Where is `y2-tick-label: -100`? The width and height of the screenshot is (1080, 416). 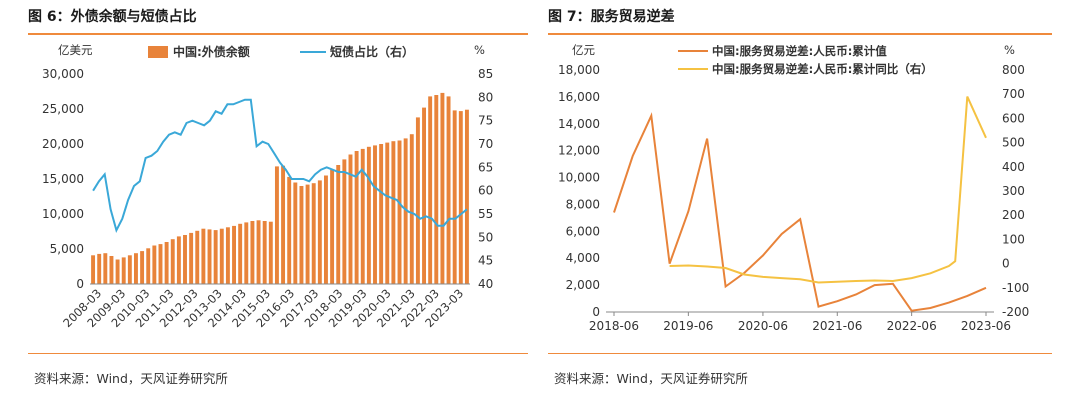 y2-tick-label: -100 is located at coordinates (1015, 288).